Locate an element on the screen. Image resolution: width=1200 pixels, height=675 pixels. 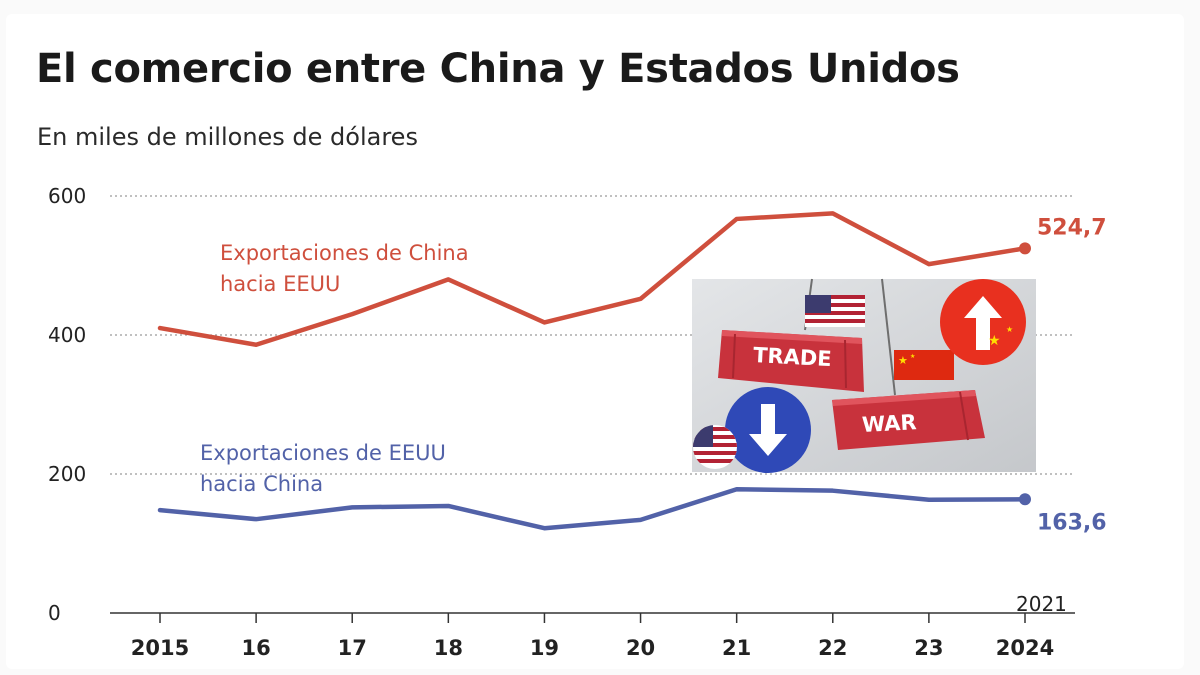
end-point-china is located at coordinates (1025, 248).